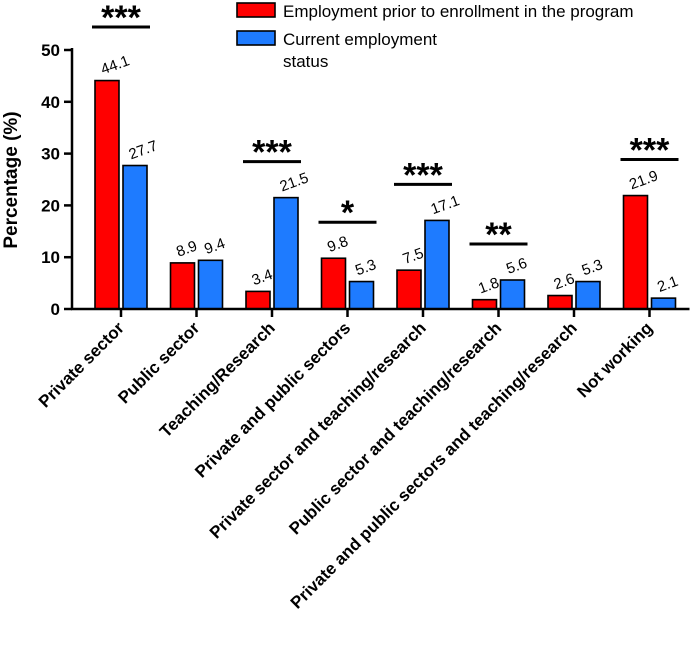  What do you see at coordinates (262, 277) in the screenshot?
I see `data-label-series1-3: 3.4` at bounding box center [262, 277].